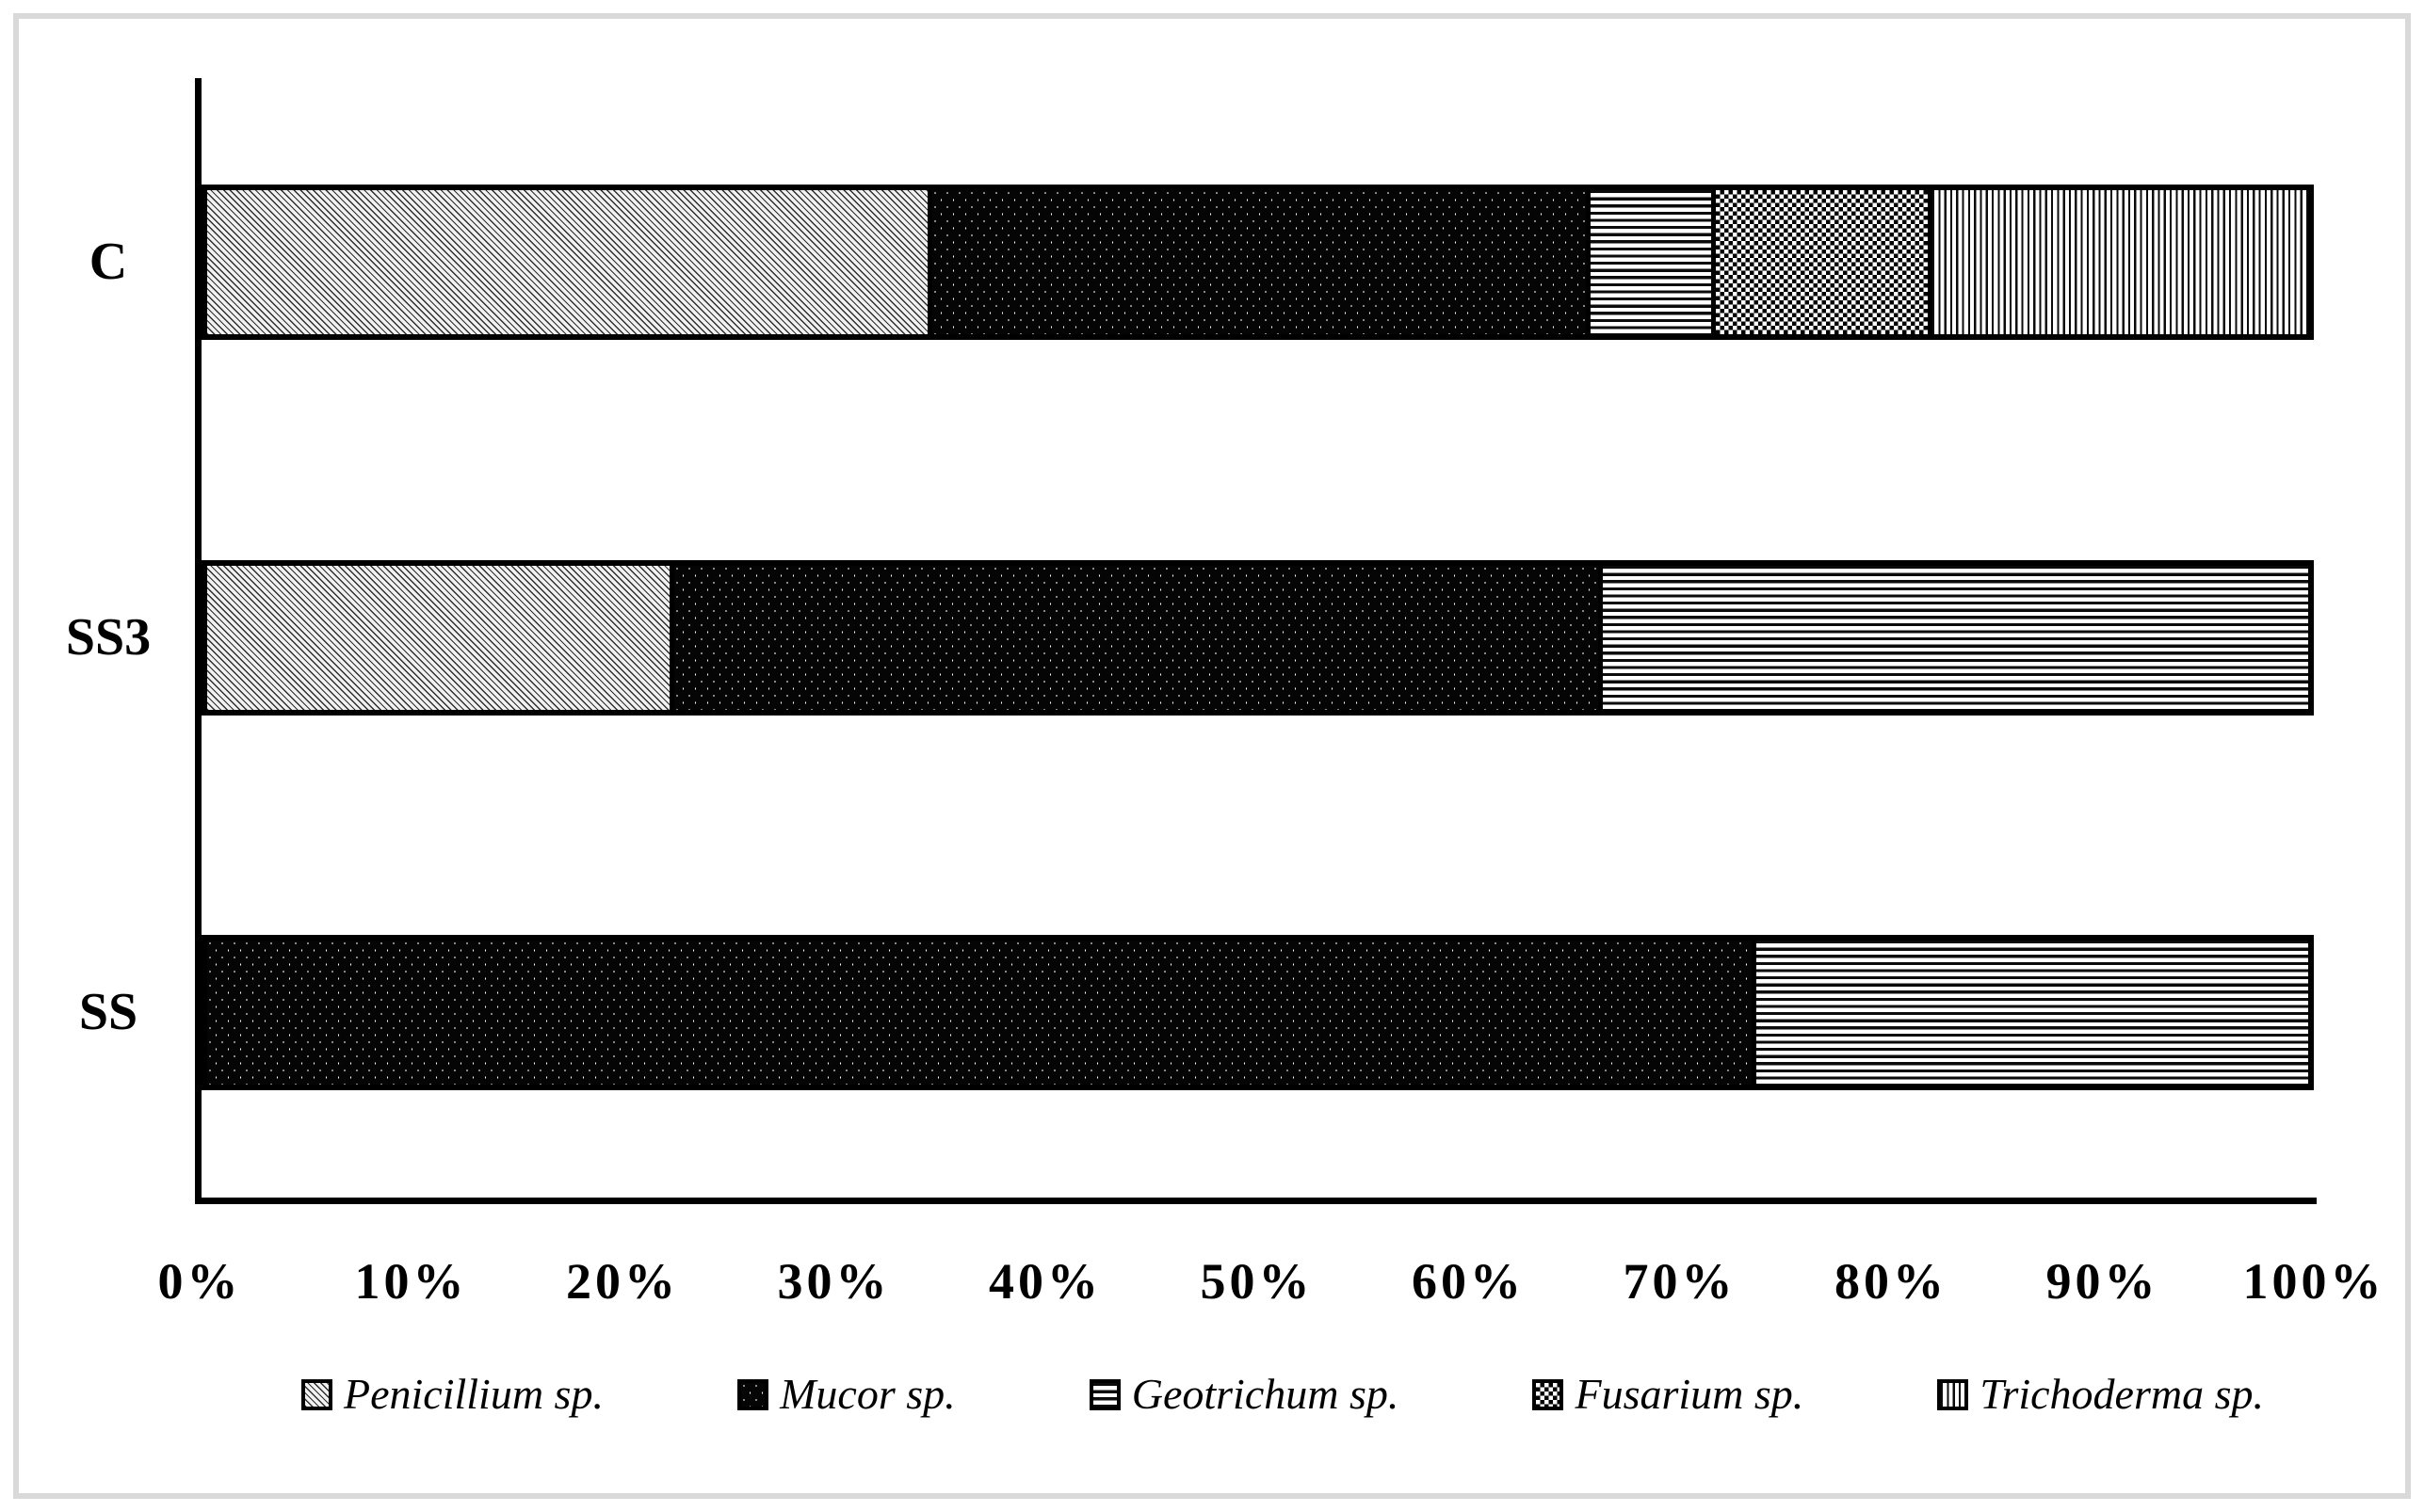 Image resolution: width=2424 pixels, height=1512 pixels. I want to click on x-tick-label-70: 70%, so click(1680, 1281).